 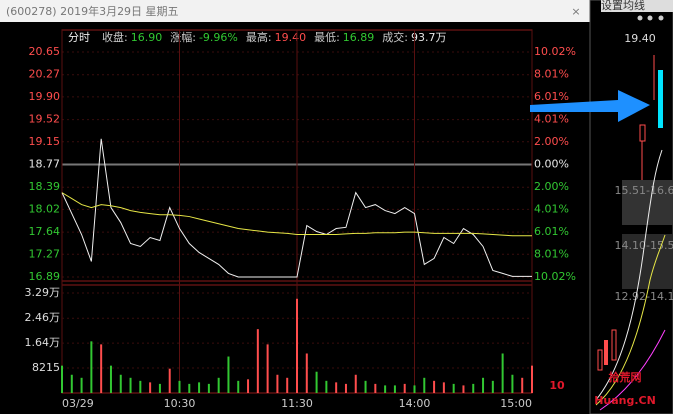 What do you see at coordinates (551, 118) in the screenshot?
I see `y2-tick-label: 4.01%` at bounding box center [551, 118].